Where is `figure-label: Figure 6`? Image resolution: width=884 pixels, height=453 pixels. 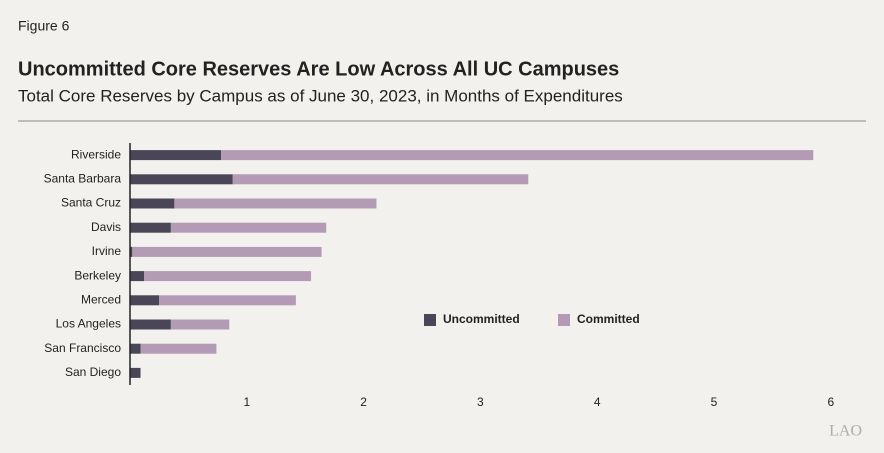
figure-label: Figure 6 is located at coordinates (44, 26).